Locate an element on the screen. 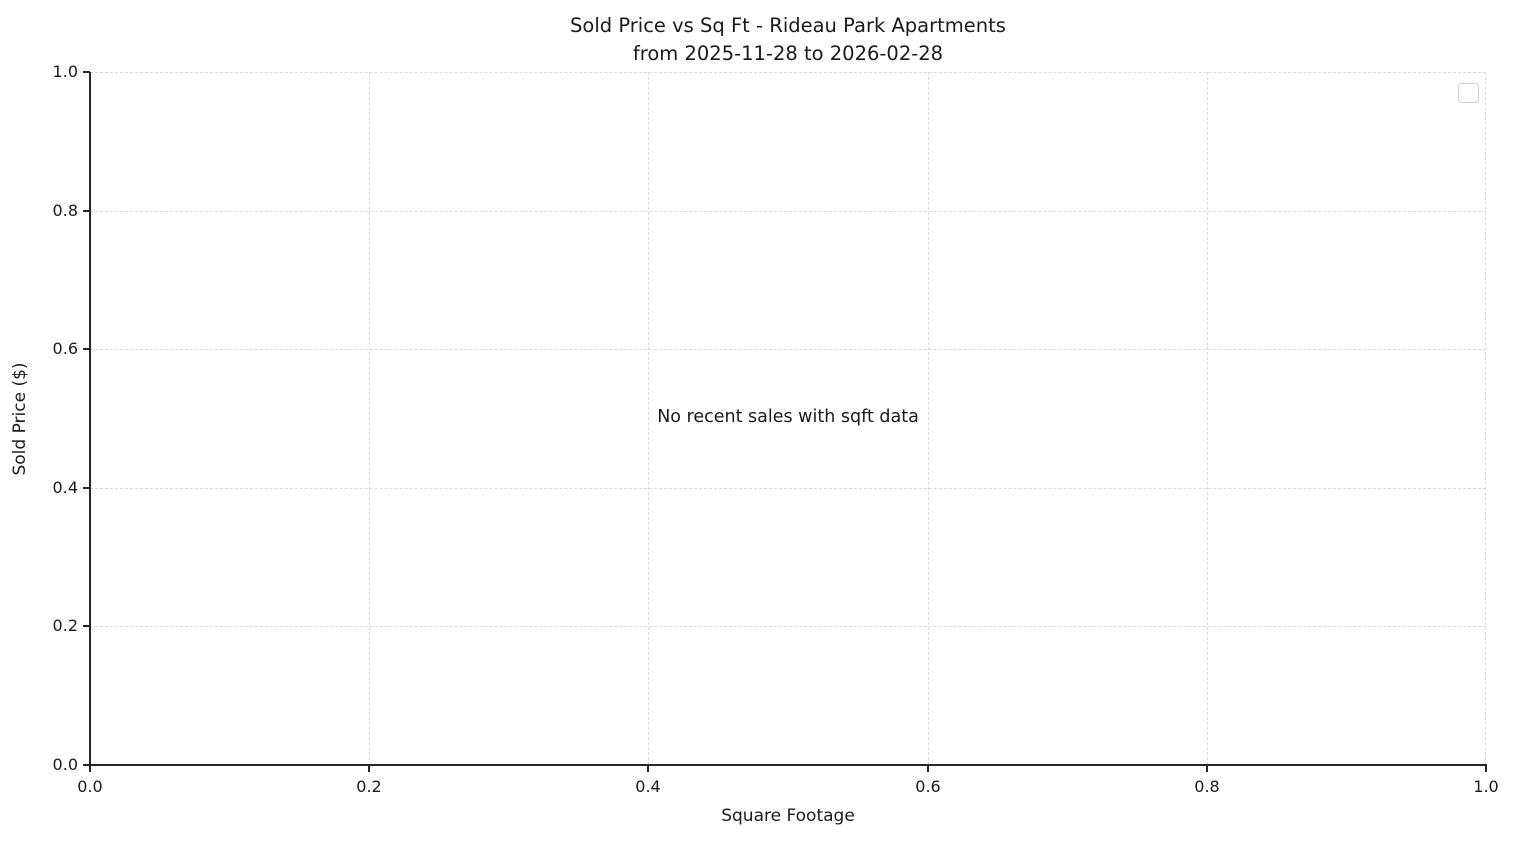 This screenshot has height=845, width=1517. legend-box is located at coordinates (1468, 93).